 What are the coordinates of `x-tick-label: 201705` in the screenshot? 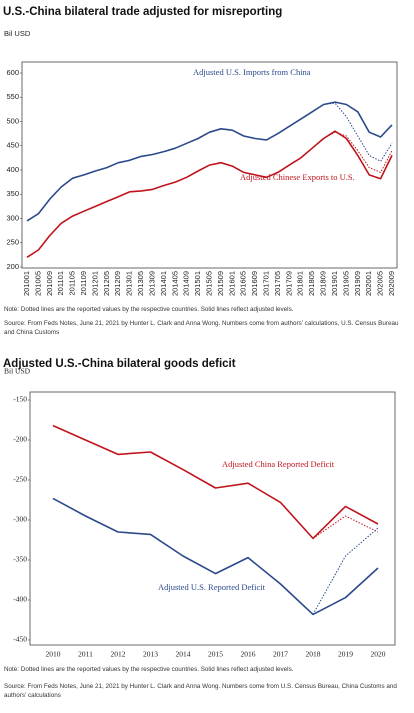 It's located at (277, 283).